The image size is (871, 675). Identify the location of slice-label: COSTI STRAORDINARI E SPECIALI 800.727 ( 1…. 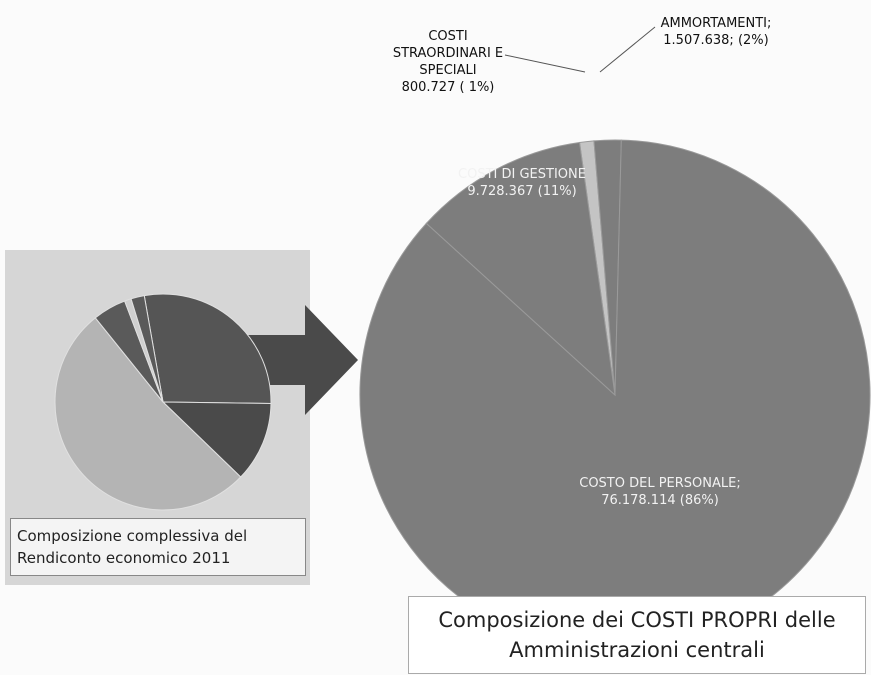
(448, 62).